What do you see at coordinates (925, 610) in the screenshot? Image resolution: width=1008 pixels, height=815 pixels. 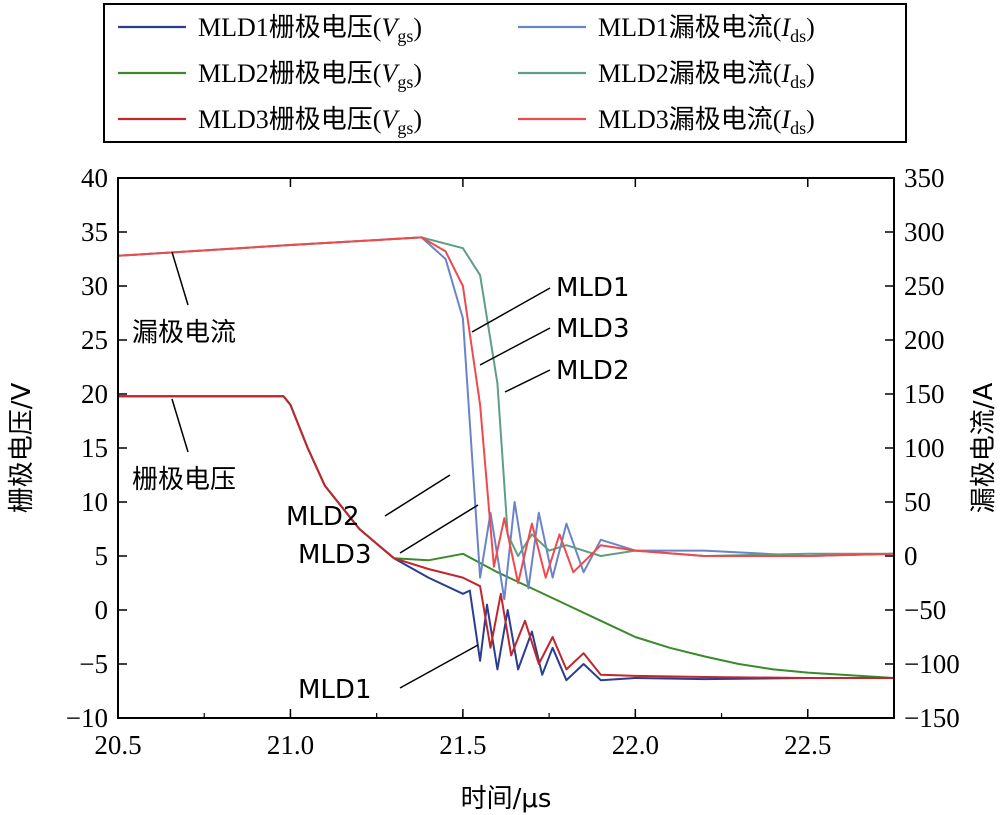 I see `y-right-tick-label: −50` at bounding box center [925, 610].